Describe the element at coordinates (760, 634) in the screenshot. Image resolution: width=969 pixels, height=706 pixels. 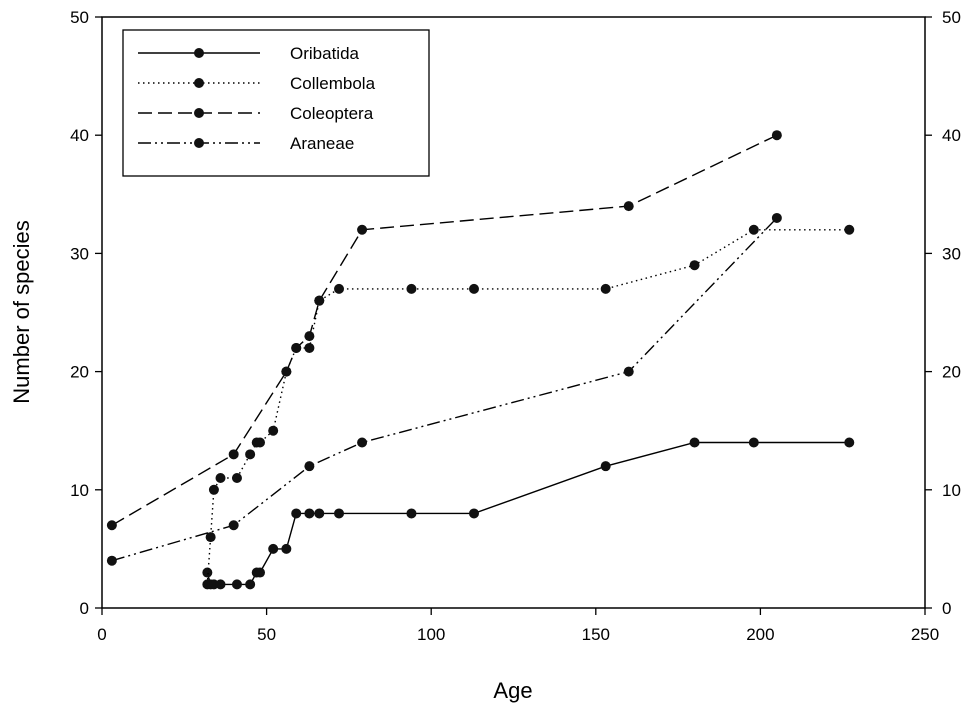
I see `x-tick-label: 200` at that location.